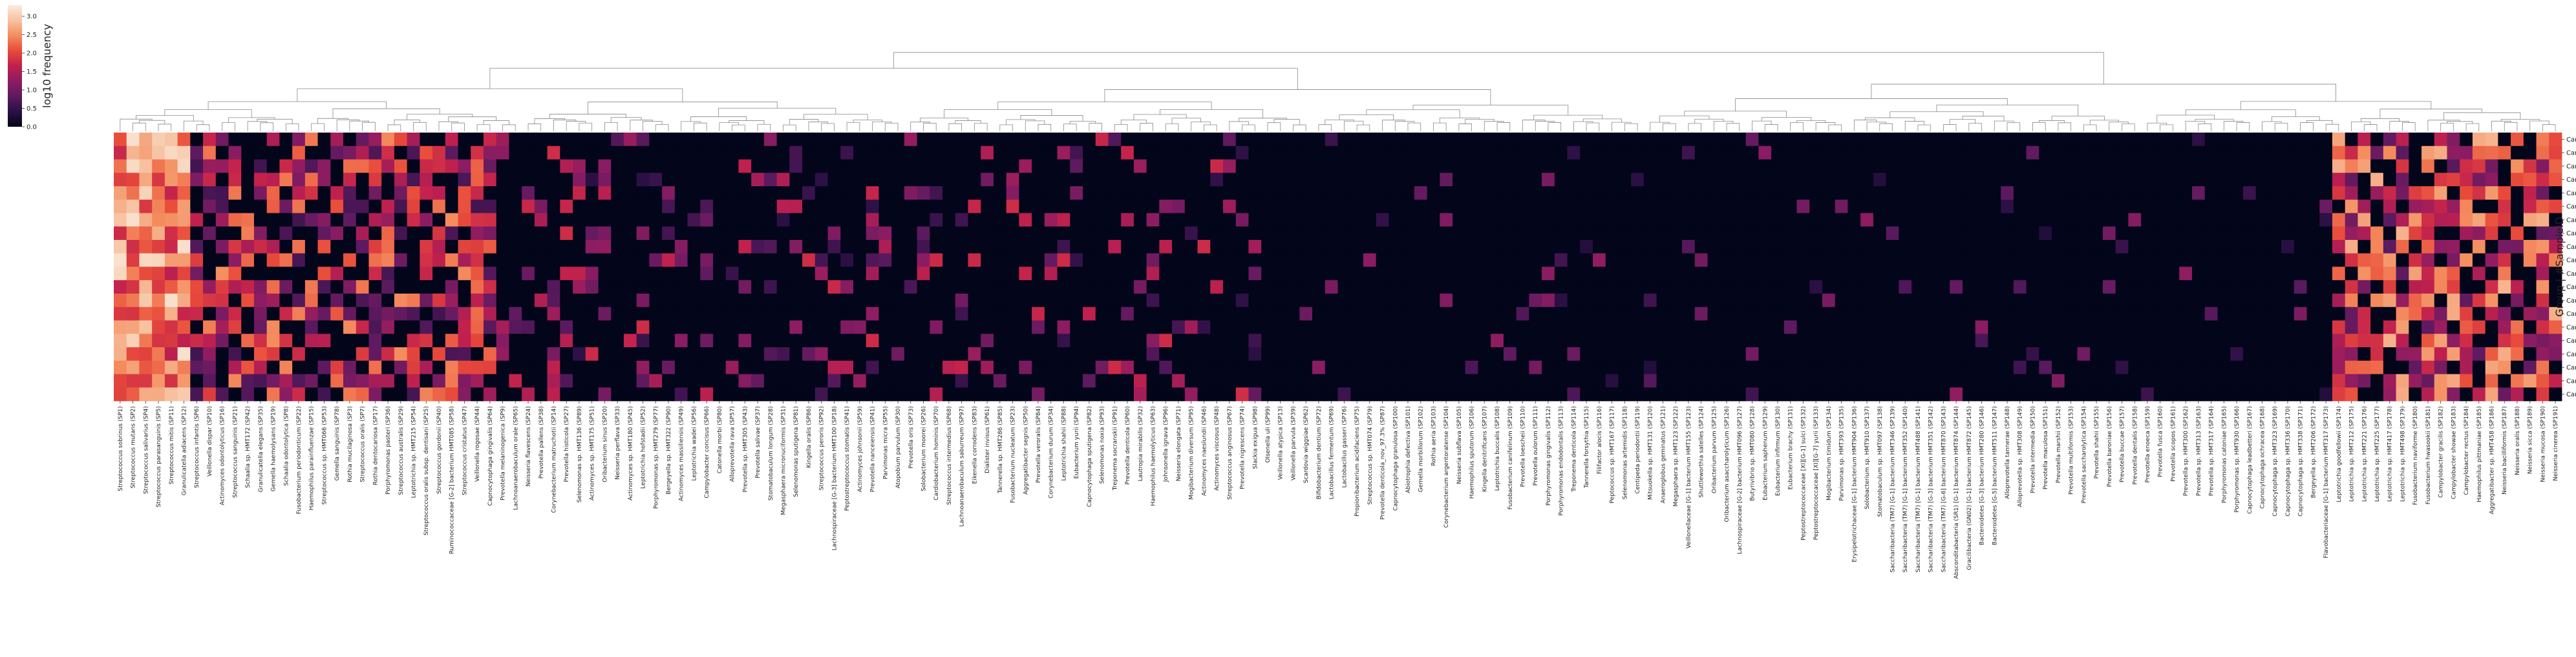 The image size is (2576, 657). Describe the element at coordinates (1702, 452) in the screenshot. I see `column-label: Shuttleworthia satelles (SP124)` at that location.